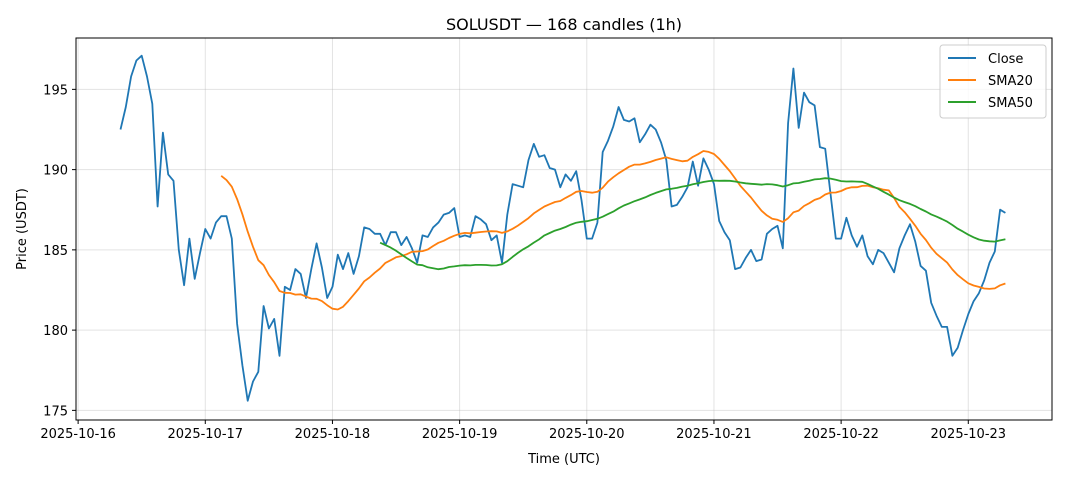  What do you see at coordinates (564, 24) in the screenshot?
I see `chart-title: SOLUSDT — 168 candles (1h)` at bounding box center [564, 24].